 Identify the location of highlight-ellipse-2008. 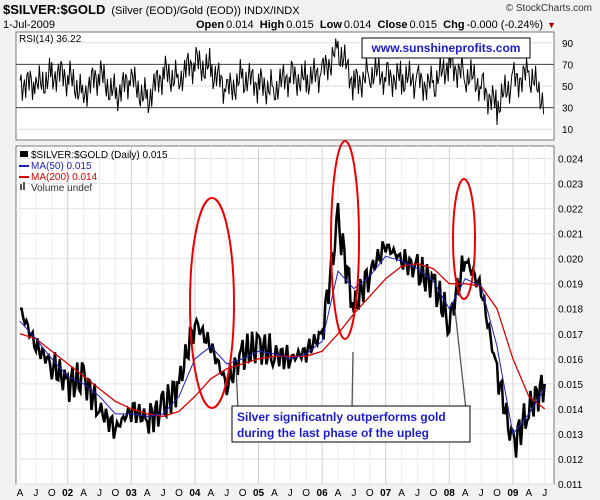
(464, 239).